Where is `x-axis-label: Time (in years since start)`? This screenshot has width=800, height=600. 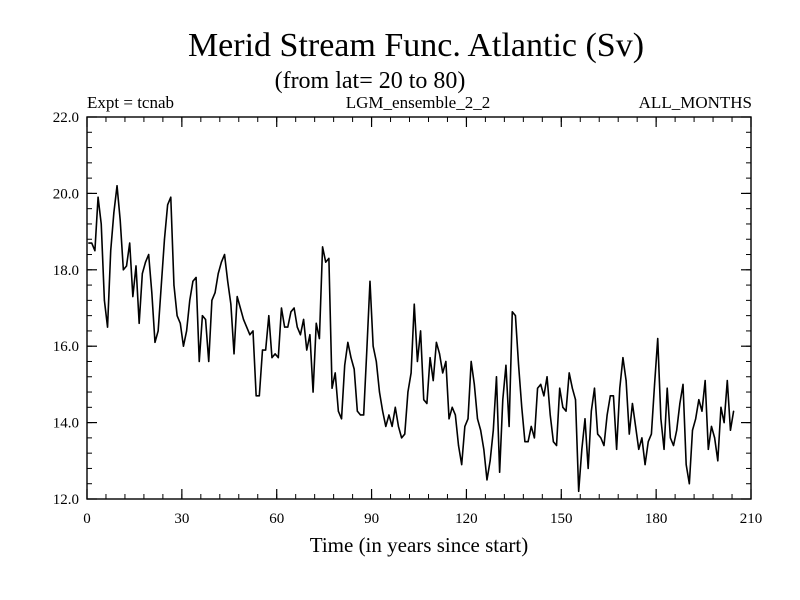 x-axis-label: Time (in years since start) is located at coordinates (419, 545).